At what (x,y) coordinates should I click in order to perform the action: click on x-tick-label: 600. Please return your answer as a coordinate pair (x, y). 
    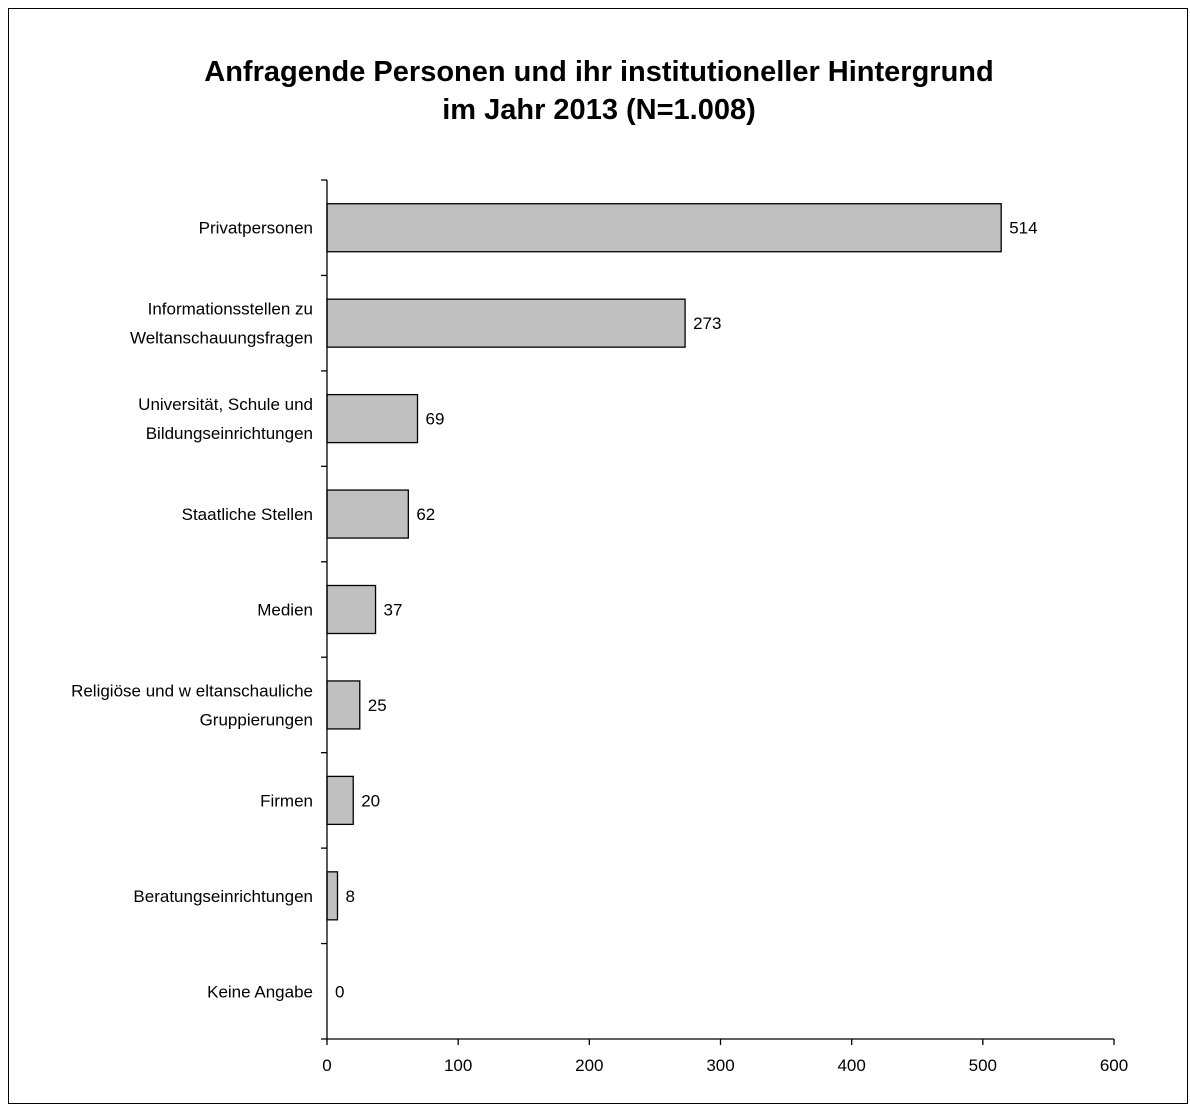
    Looking at the image, I should click on (1114, 1065).